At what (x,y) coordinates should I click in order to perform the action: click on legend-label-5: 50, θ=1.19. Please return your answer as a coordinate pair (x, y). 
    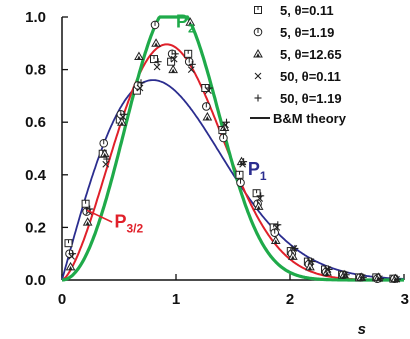
    Looking at the image, I should click on (311, 98).